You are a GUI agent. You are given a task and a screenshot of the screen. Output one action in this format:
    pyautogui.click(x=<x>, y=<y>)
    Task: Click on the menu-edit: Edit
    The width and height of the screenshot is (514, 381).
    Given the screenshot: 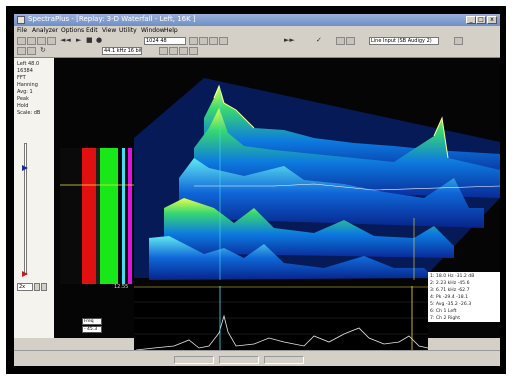 What is the action you would take?
    pyautogui.click(x=92, y=30)
    